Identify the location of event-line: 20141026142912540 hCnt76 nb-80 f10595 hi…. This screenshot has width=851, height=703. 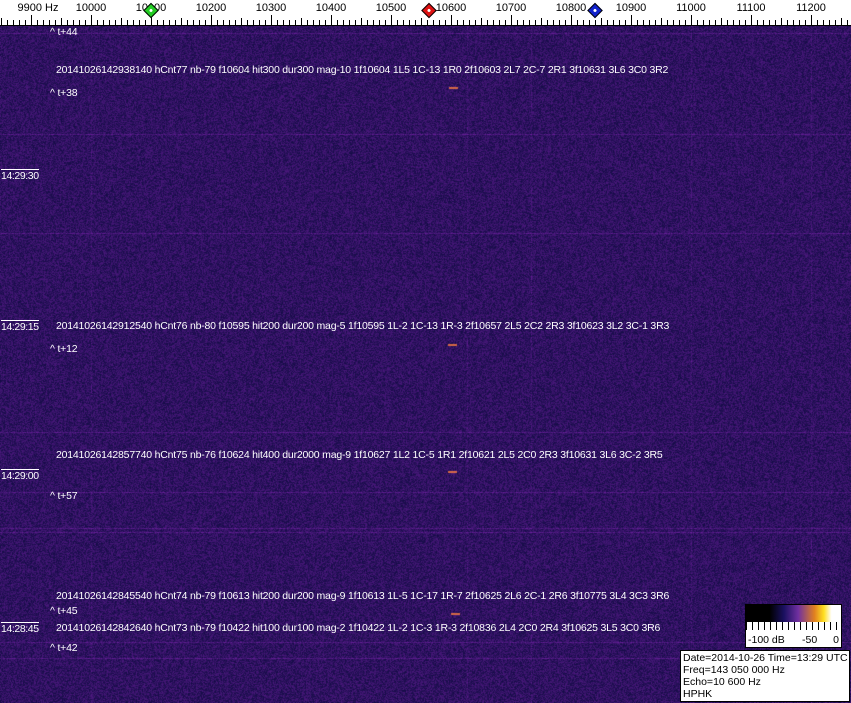
(363, 326).